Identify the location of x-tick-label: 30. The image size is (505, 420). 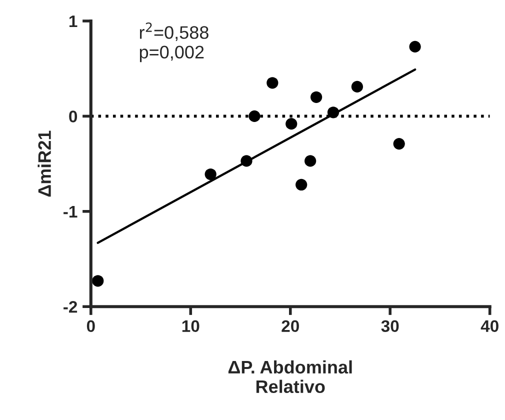
(390, 326).